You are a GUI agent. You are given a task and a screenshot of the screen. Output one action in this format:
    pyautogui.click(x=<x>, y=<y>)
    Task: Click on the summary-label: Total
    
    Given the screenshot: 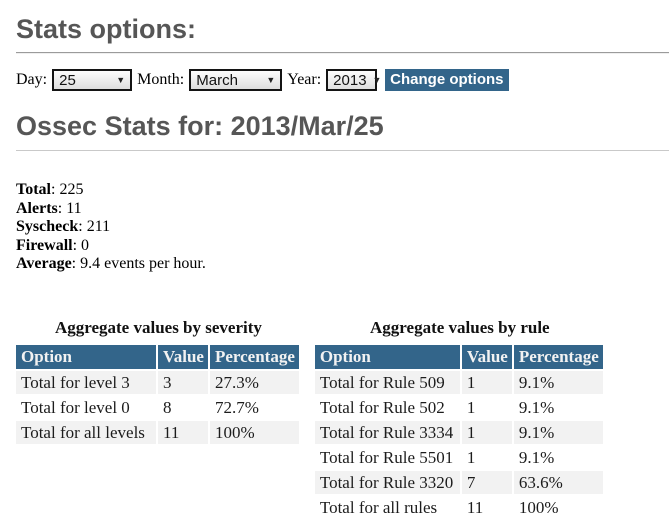 What is the action you would take?
    pyautogui.click(x=33, y=189)
    